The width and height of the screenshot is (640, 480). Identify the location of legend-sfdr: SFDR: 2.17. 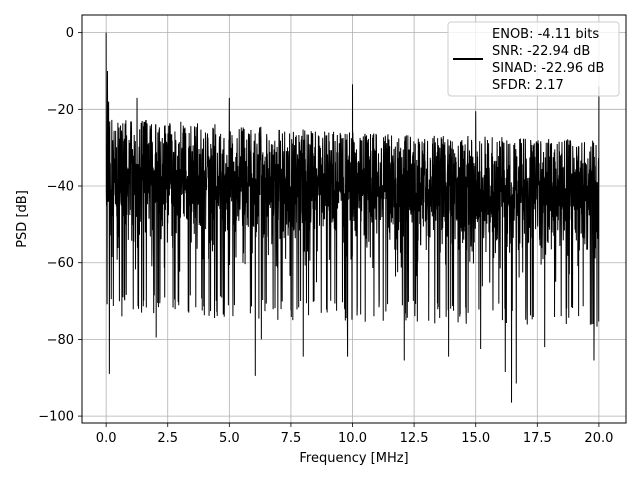
(528, 85).